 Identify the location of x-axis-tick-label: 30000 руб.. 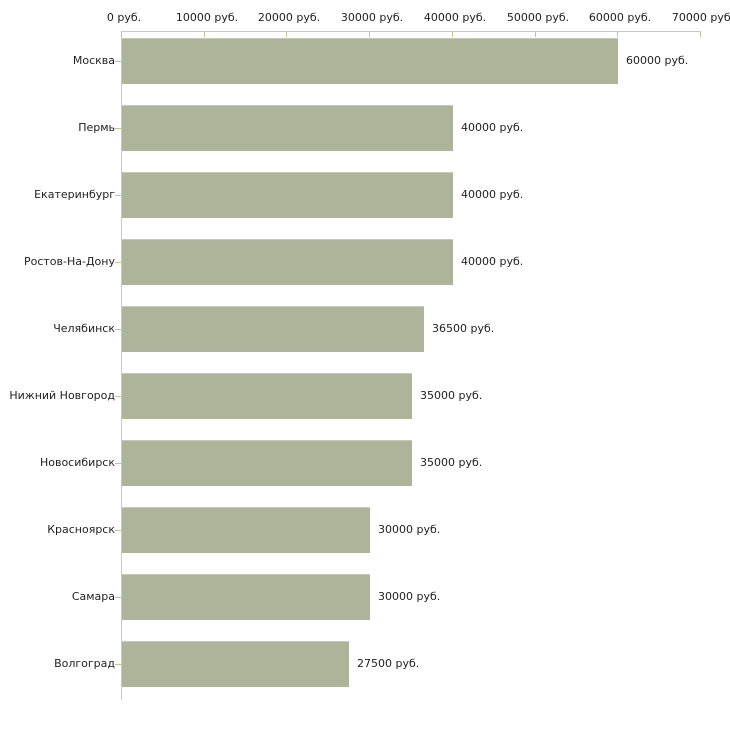
(372, 17).